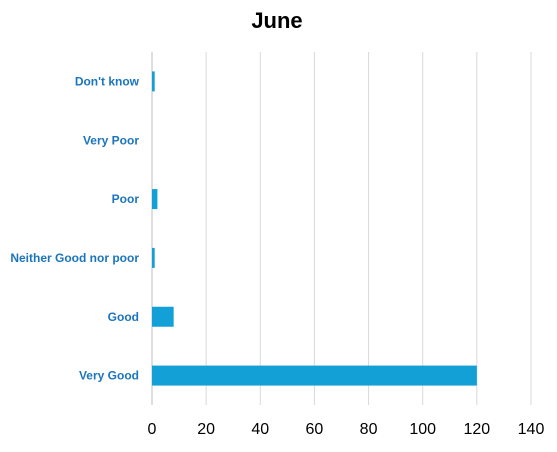 The image size is (557, 452). What do you see at coordinates (111, 140) in the screenshot?
I see `category-label: Very Poor` at bounding box center [111, 140].